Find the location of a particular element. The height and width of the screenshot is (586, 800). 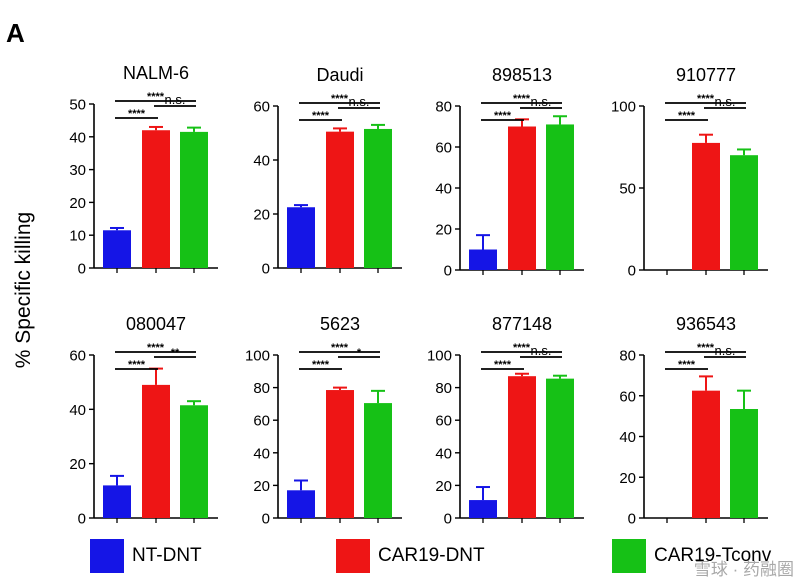

legend-swatch-car19-tconv is located at coordinates (629, 556).